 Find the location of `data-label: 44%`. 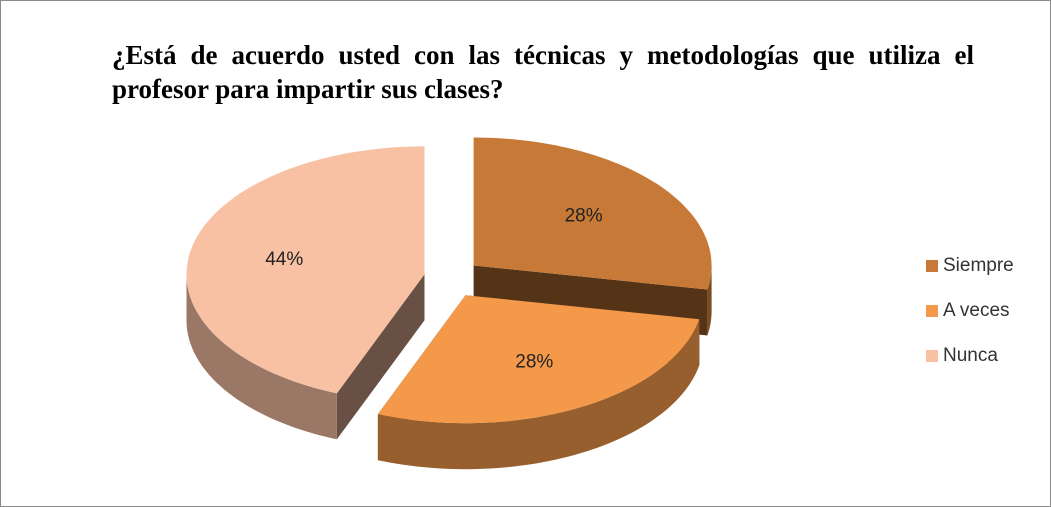

data-label: 44% is located at coordinates (284, 259).